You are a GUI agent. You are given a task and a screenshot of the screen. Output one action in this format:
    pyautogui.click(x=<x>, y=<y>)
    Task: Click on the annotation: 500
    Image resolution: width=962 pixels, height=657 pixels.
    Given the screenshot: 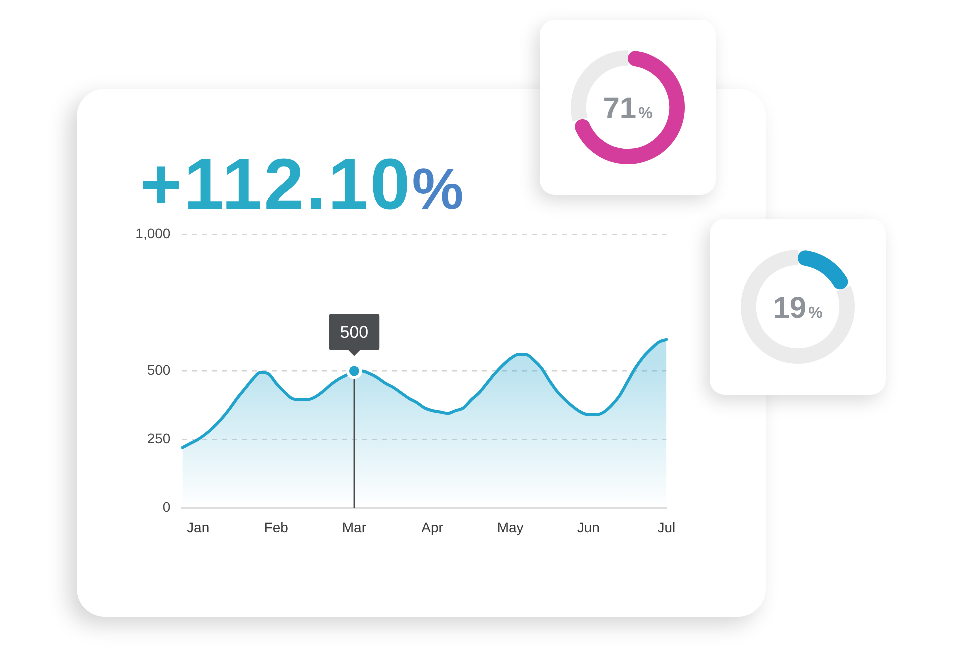 What is the action you would take?
    pyautogui.click(x=354, y=332)
    